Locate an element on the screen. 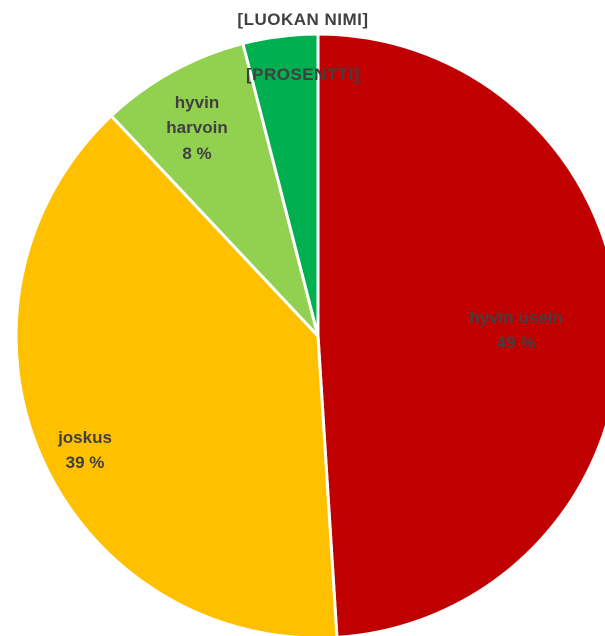  slice-label-hyvin-harvoin-line1: hyvin is located at coordinates (197, 102).